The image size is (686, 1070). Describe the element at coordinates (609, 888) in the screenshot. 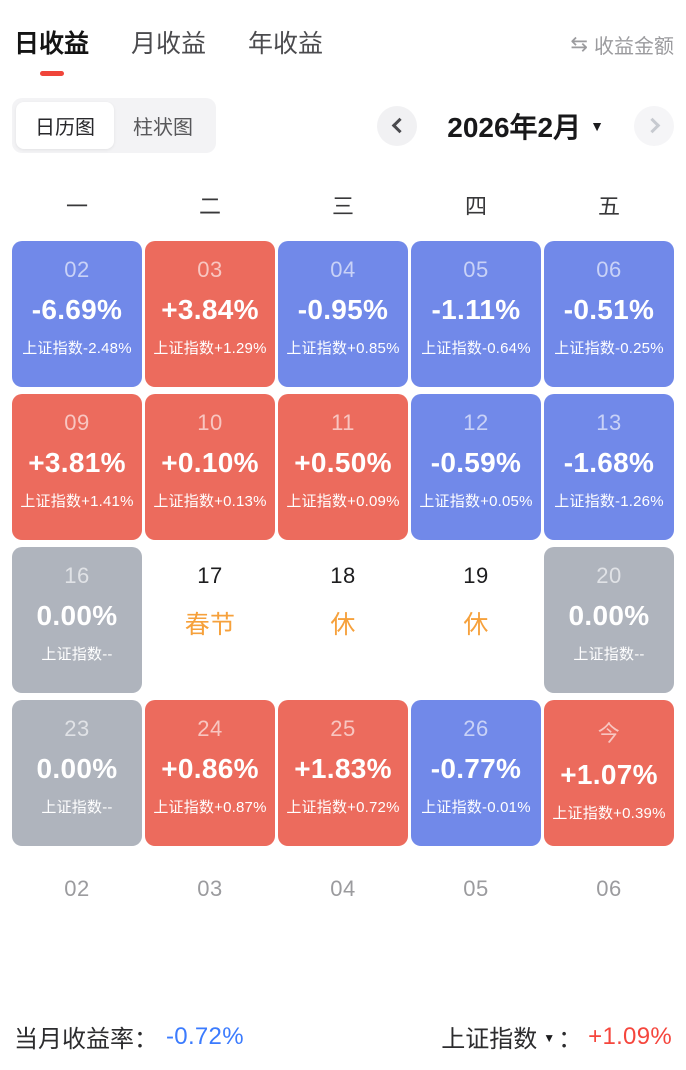

I see `footer-date: 06` at that location.